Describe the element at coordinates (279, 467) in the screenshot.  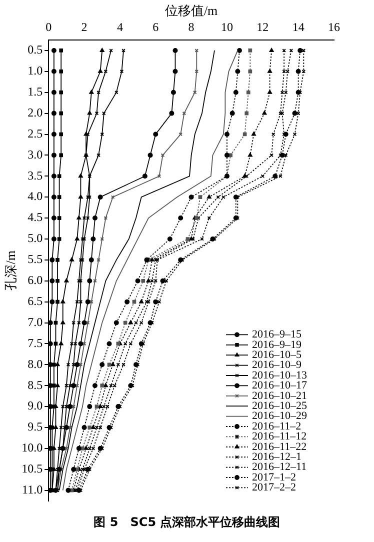
I see `legend-label: 2016–12–11` at that location.